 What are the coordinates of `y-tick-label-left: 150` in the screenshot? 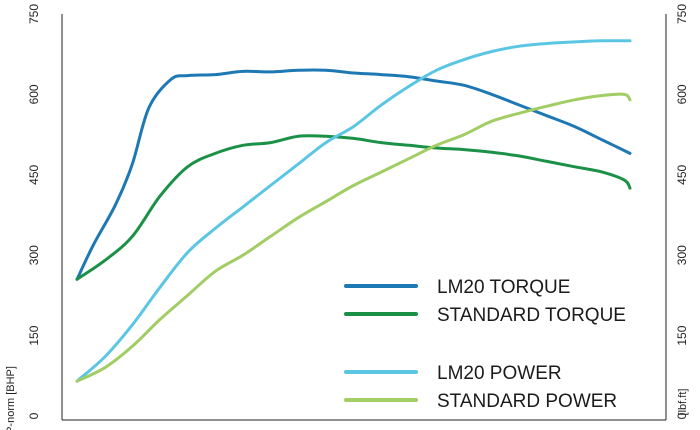 It's located at (34, 335).